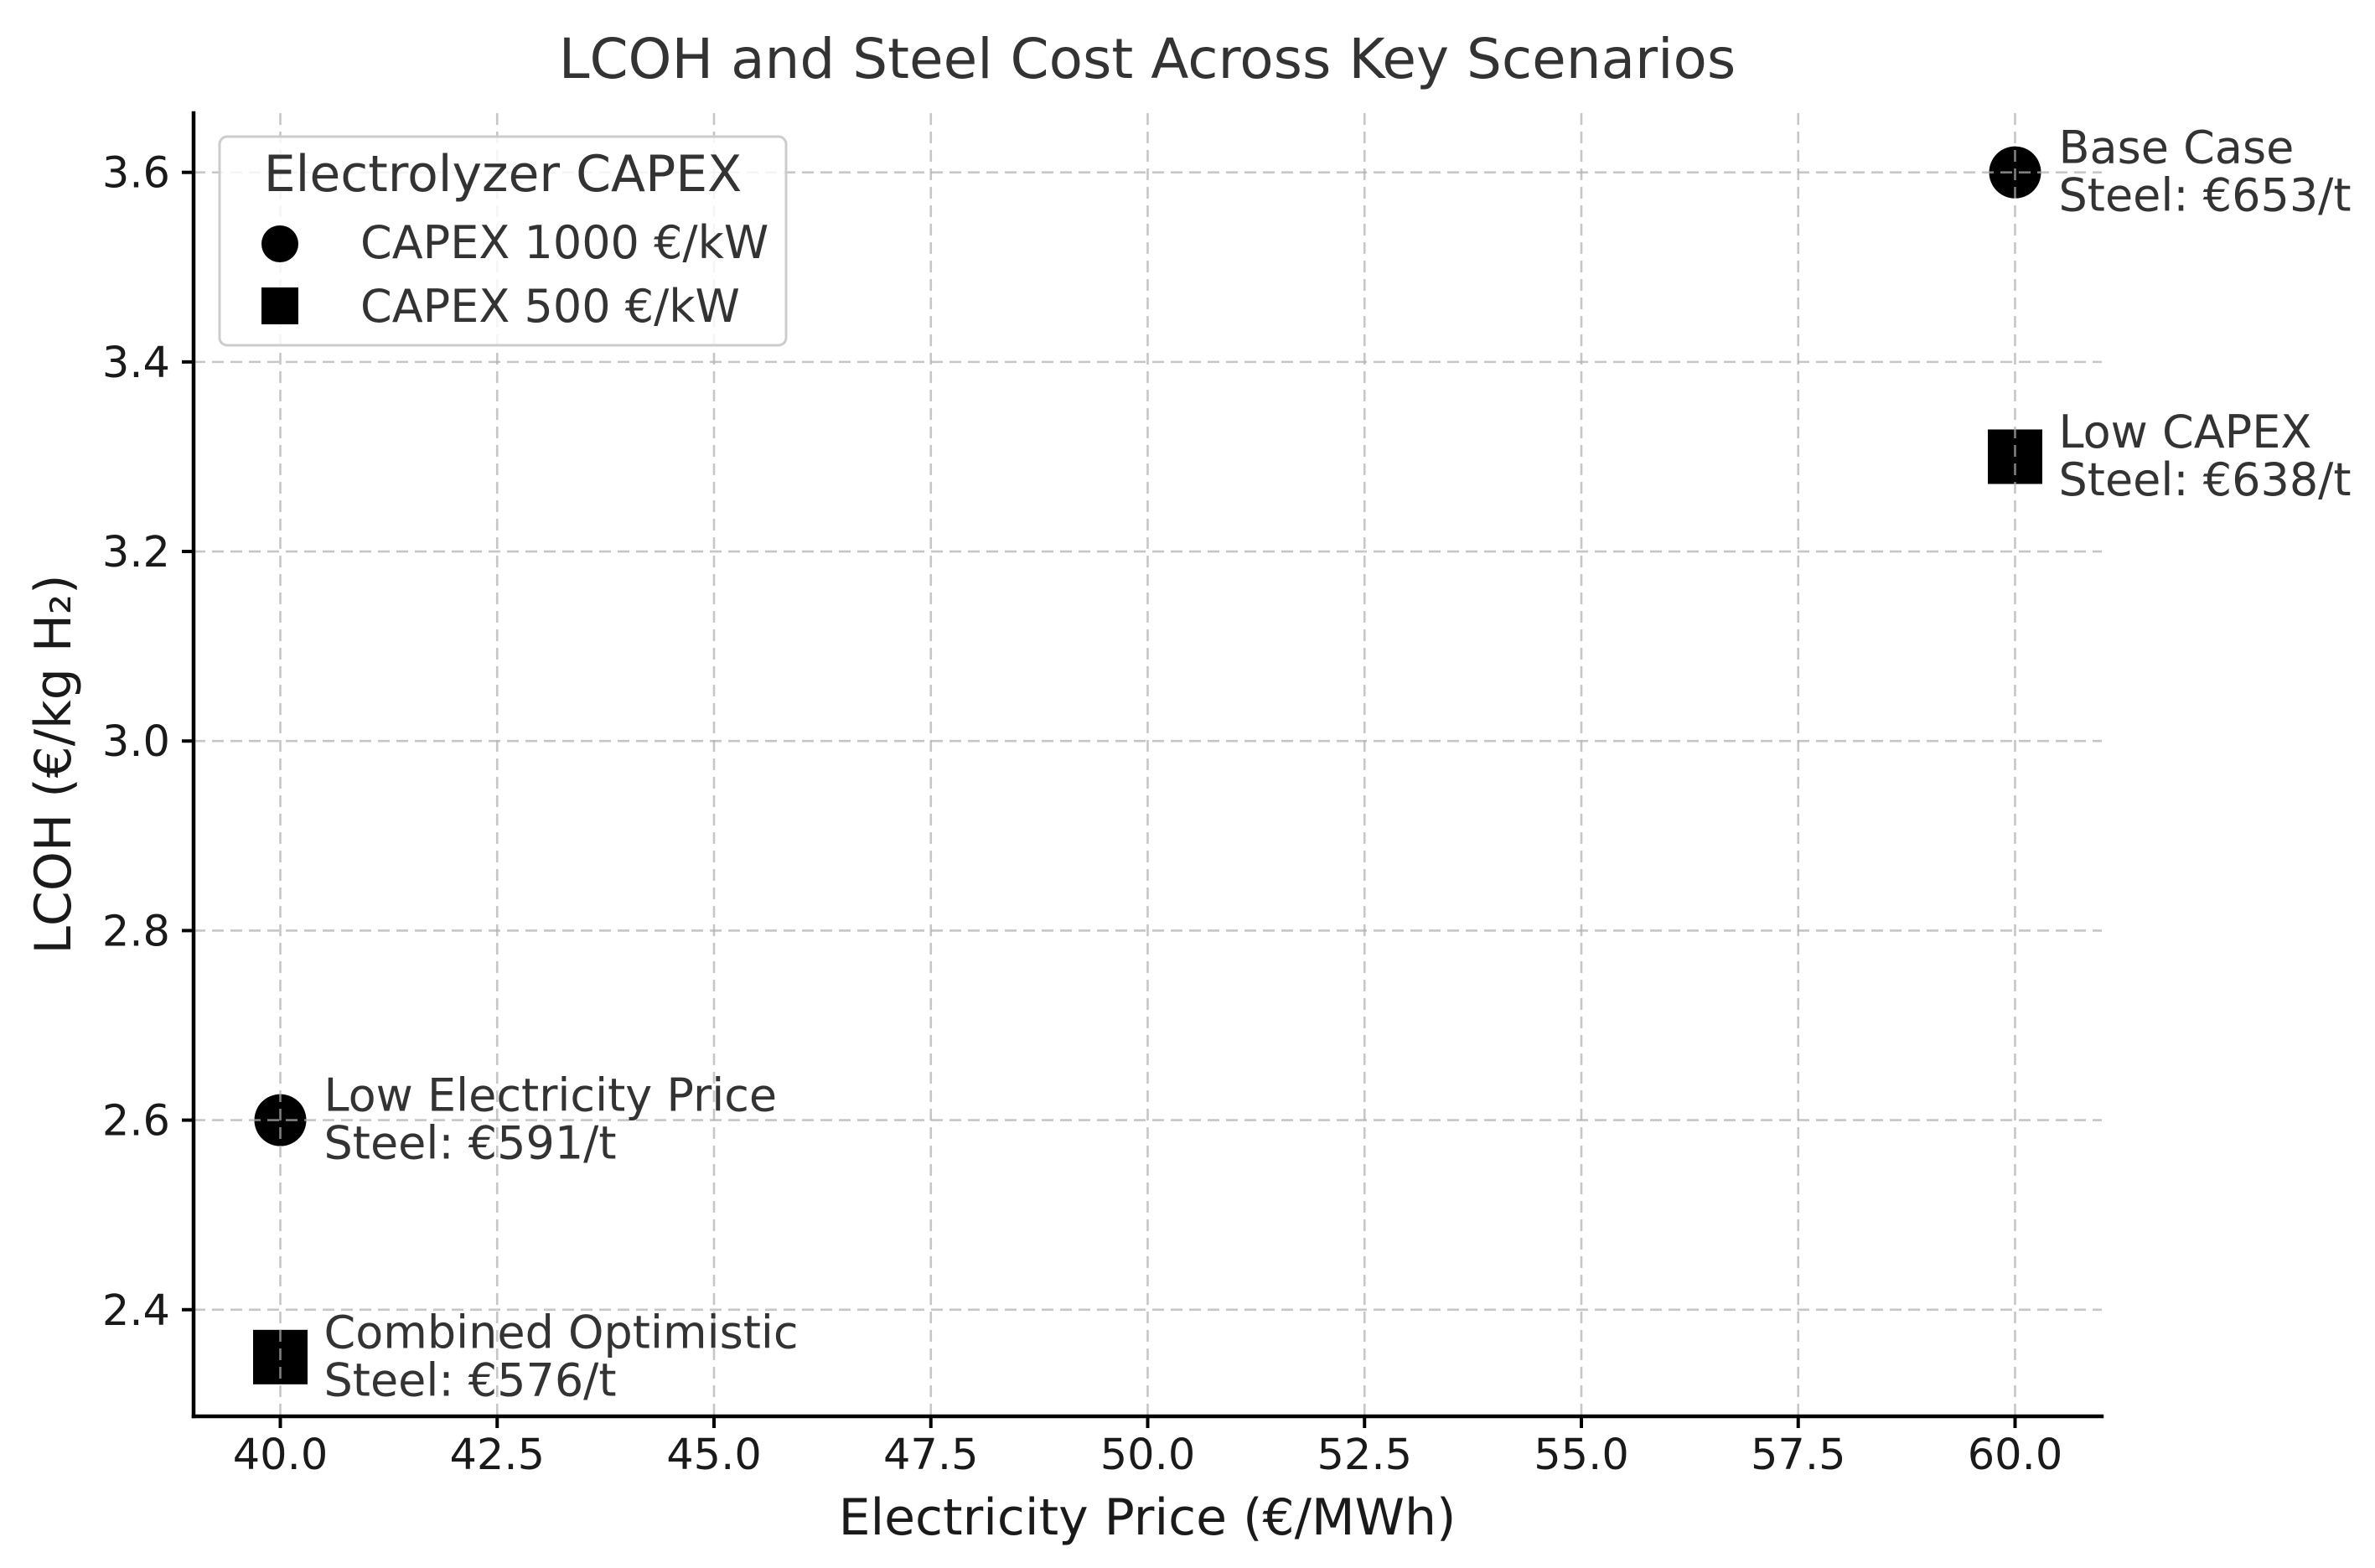  I want to click on y-tick-label: 3.4, so click(136, 364).